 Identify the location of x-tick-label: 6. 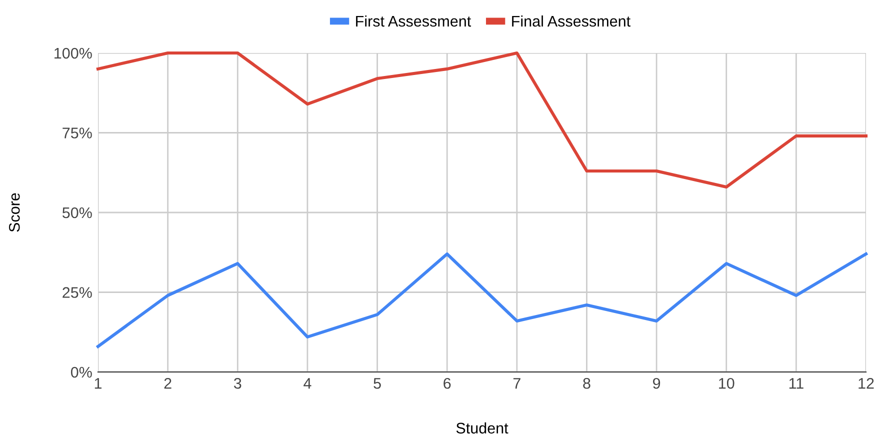
(447, 383).